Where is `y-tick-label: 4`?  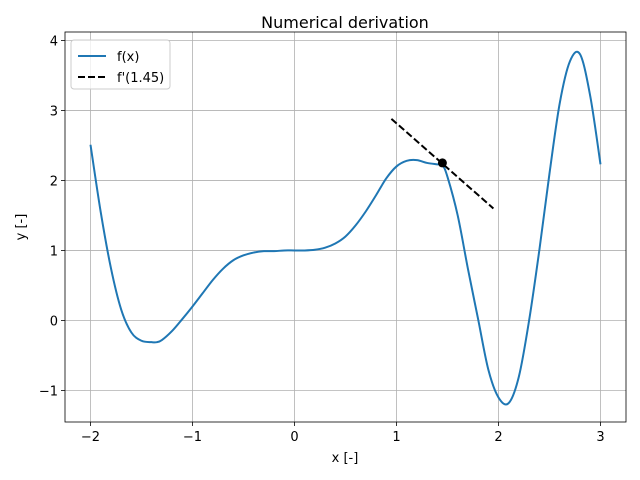 y-tick-label: 4 is located at coordinates (54, 41).